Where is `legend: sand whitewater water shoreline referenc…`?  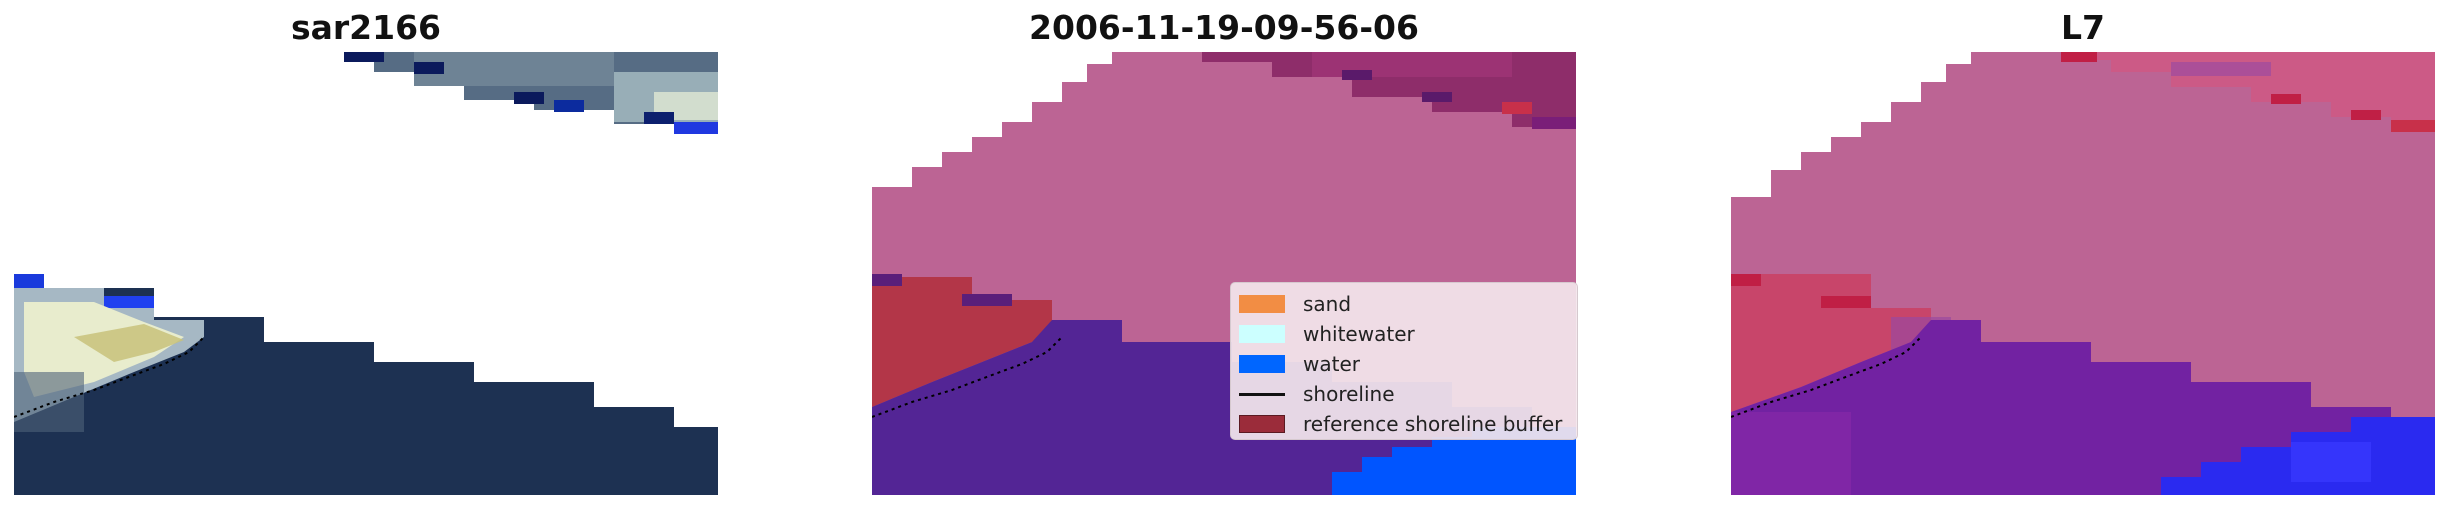 legend: sand whitewater water shoreline referenc… is located at coordinates (1404, 361).